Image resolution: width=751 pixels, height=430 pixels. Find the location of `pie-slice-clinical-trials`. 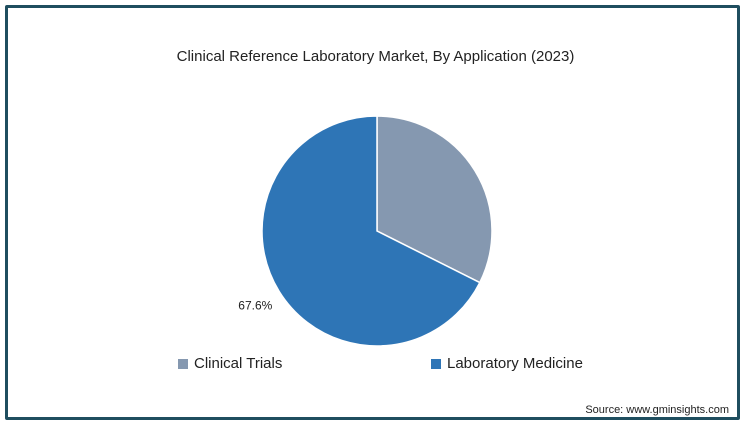

pie-slice-clinical-trials is located at coordinates (434, 199).